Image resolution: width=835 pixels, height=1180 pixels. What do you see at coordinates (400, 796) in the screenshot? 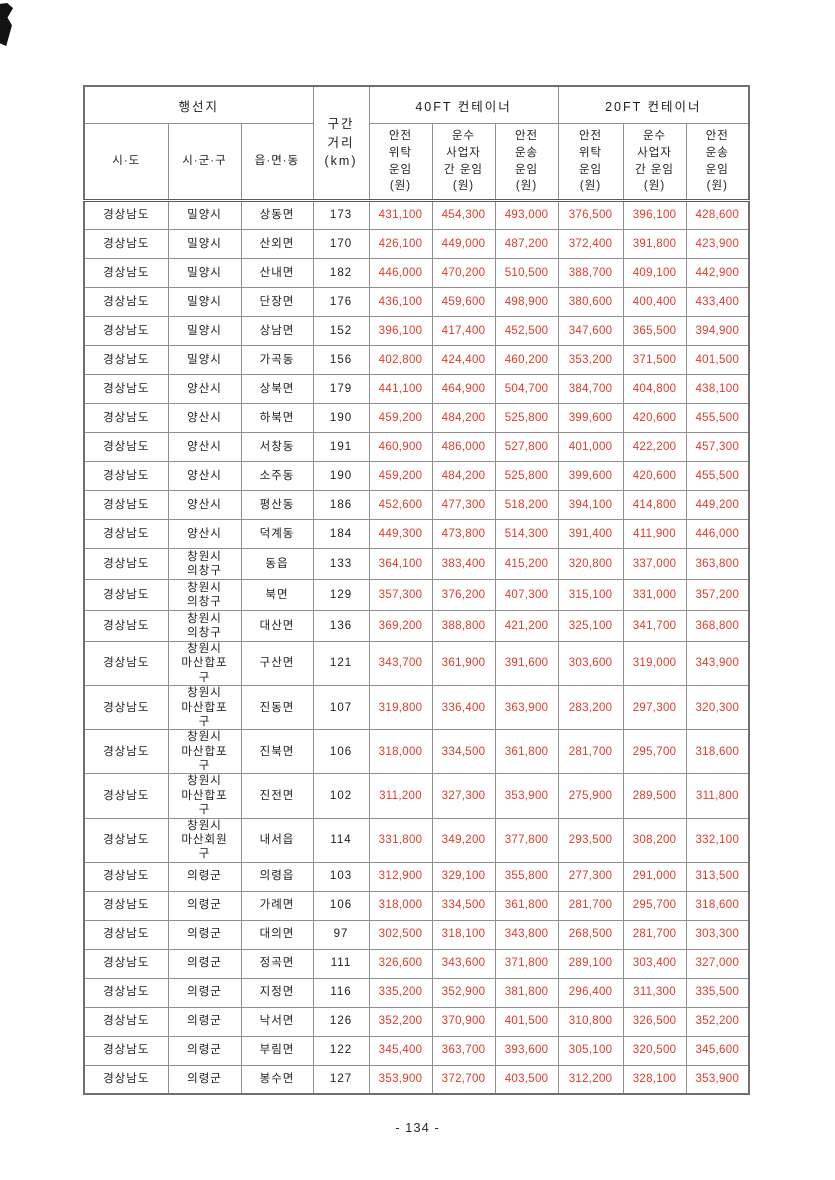
I see `cell-fare: 311,200` at bounding box center [400, 796].